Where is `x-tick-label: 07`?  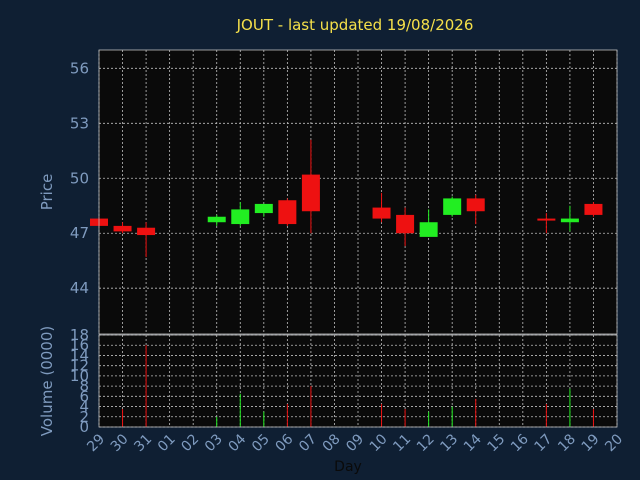 x-tick-label: 07 is located at coordinates (308, 443).